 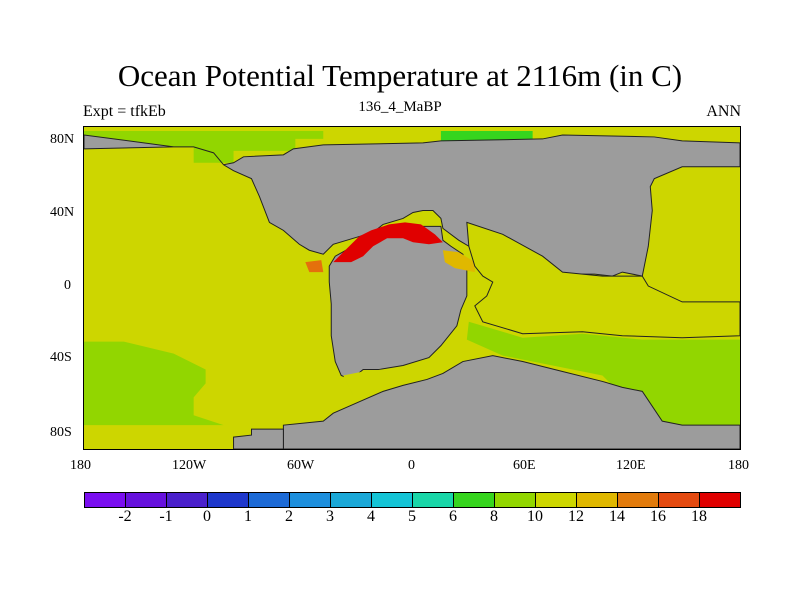 What do you see at coordinates (412, 516) in the screenshot?
I see `colorbar-label: 5` at bounding box center [412, 516].